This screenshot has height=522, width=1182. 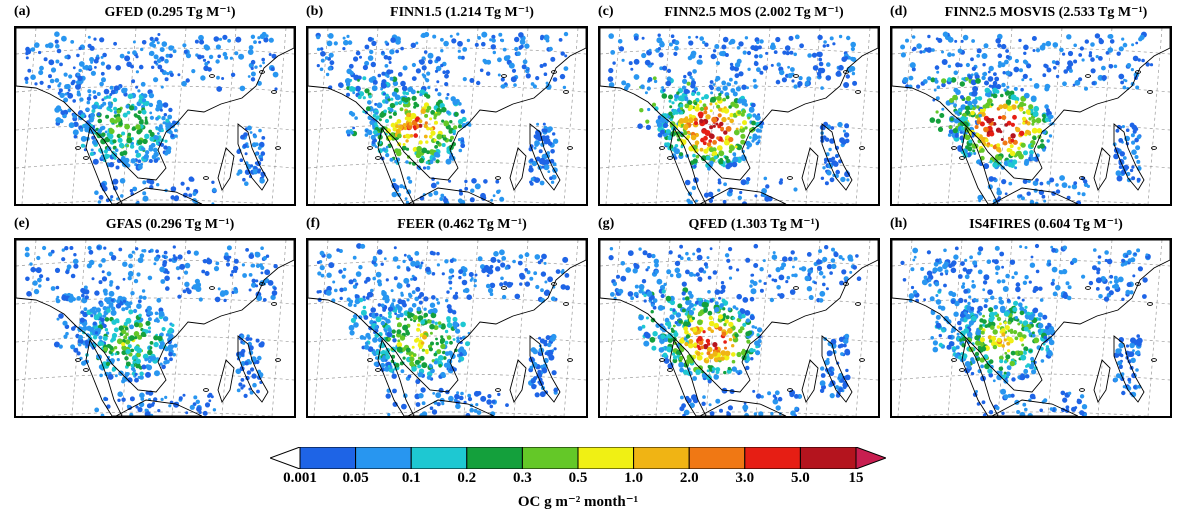 What do you see at coordinates (606, 11) in the screenshot?
I see `panel-letter: (c)` at bounding box center [606, 11].